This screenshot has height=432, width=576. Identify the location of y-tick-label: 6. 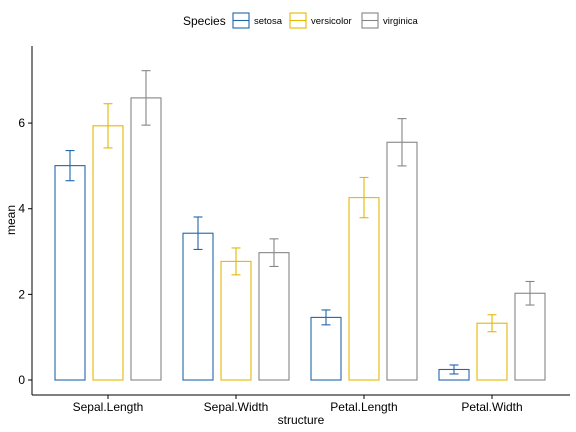
(21, 123).